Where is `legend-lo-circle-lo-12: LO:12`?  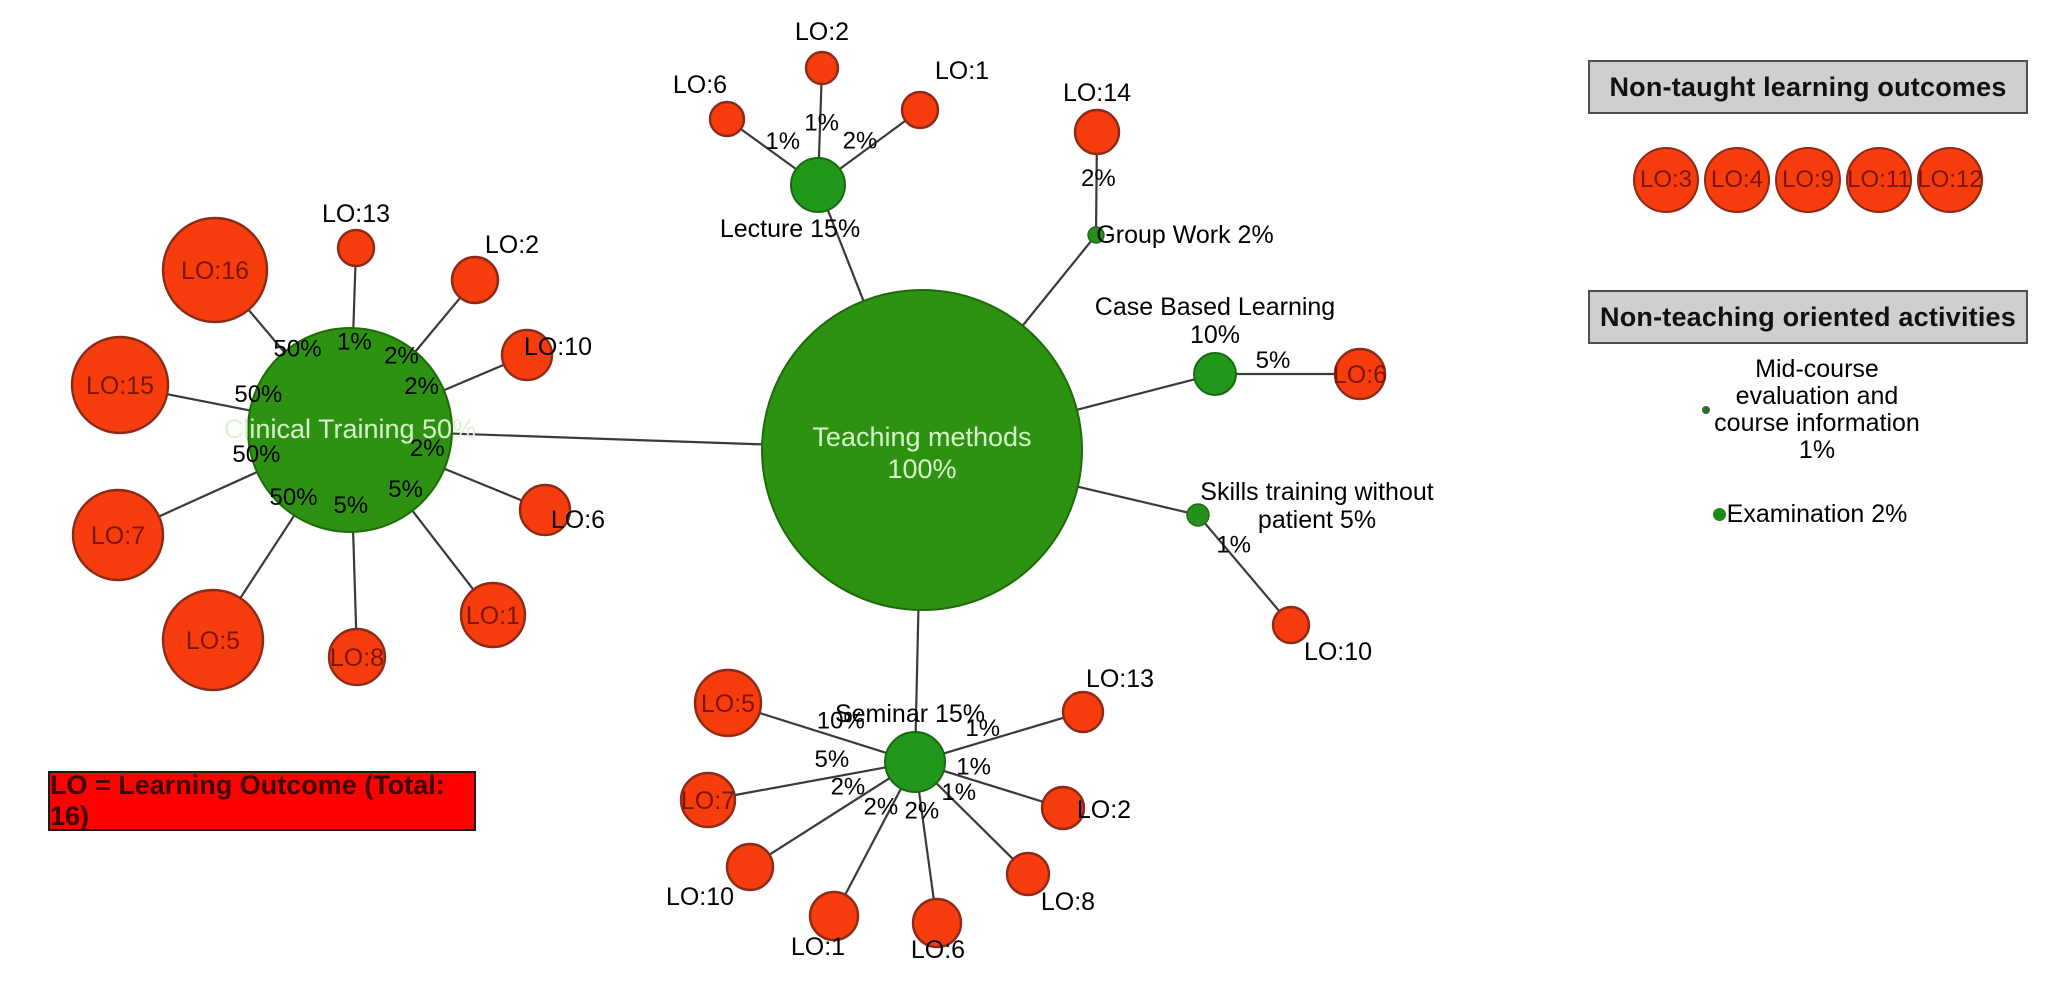 legend-lo-circle-lo-12: LO:12 is located at coordinates (1950, 180).